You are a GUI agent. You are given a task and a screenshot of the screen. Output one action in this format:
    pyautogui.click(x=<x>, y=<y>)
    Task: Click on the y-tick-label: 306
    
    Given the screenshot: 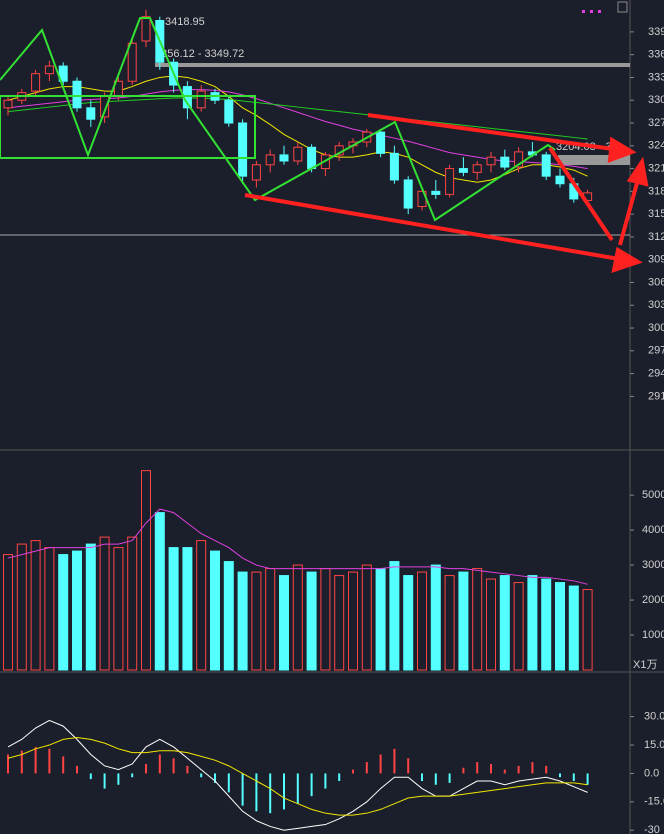 What is the action you would take?
    pyautogui.click(x=656, y=282)
    